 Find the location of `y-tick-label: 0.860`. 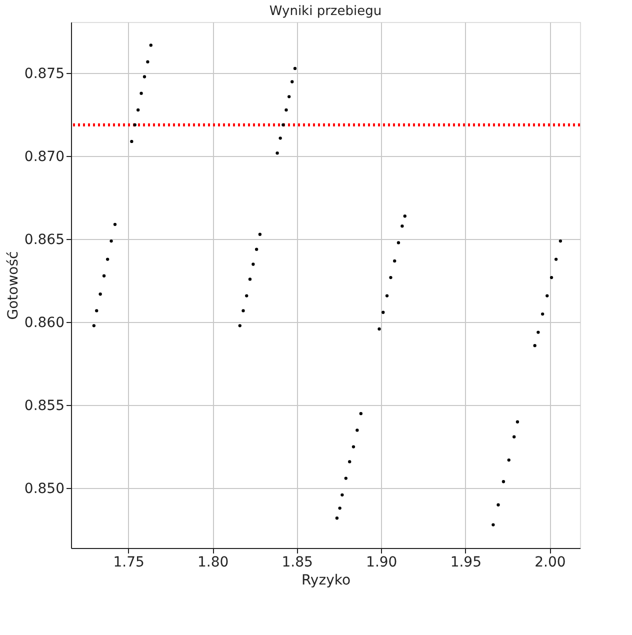

y-tick-label: 0.860 is located at coordinates (44, 322).